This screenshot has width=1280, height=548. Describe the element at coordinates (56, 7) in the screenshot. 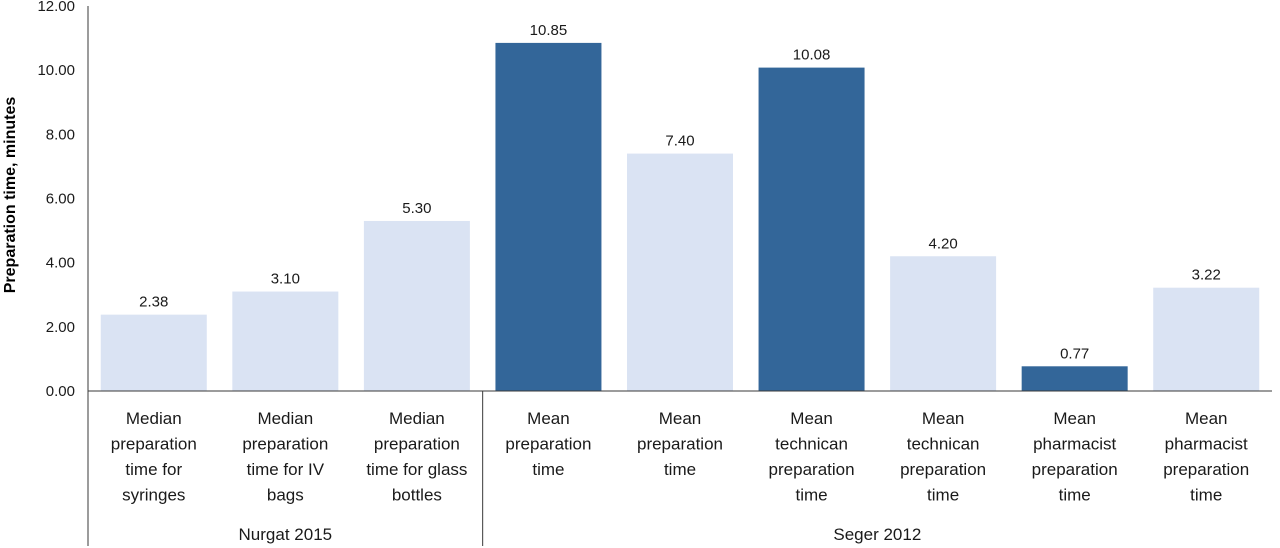

I see `y-tick-label: 12.00` at that location.